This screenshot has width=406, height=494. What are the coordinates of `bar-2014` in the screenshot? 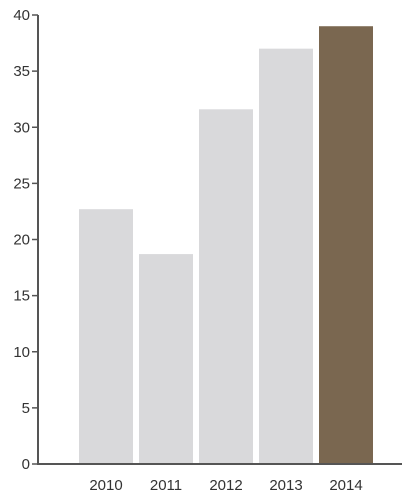 It's located at (346, 245).